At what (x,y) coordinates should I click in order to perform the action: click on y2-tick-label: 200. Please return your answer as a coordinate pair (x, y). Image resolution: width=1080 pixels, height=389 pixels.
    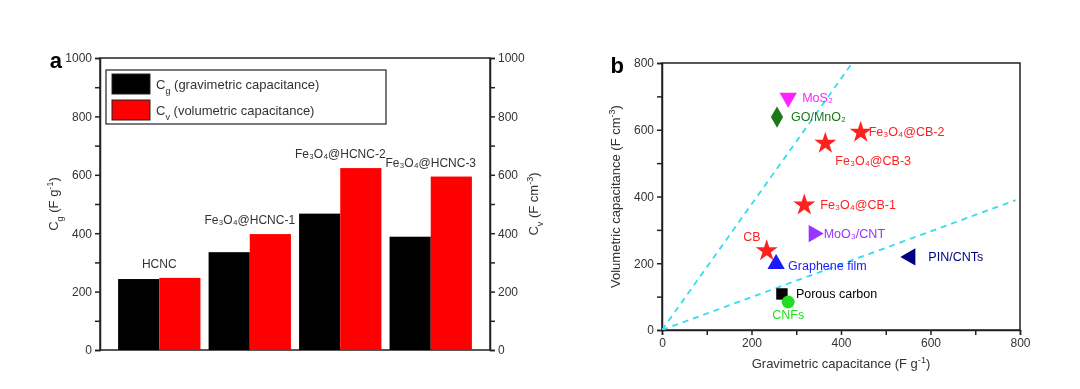
    Looking at the image, I should click on (508, 291).